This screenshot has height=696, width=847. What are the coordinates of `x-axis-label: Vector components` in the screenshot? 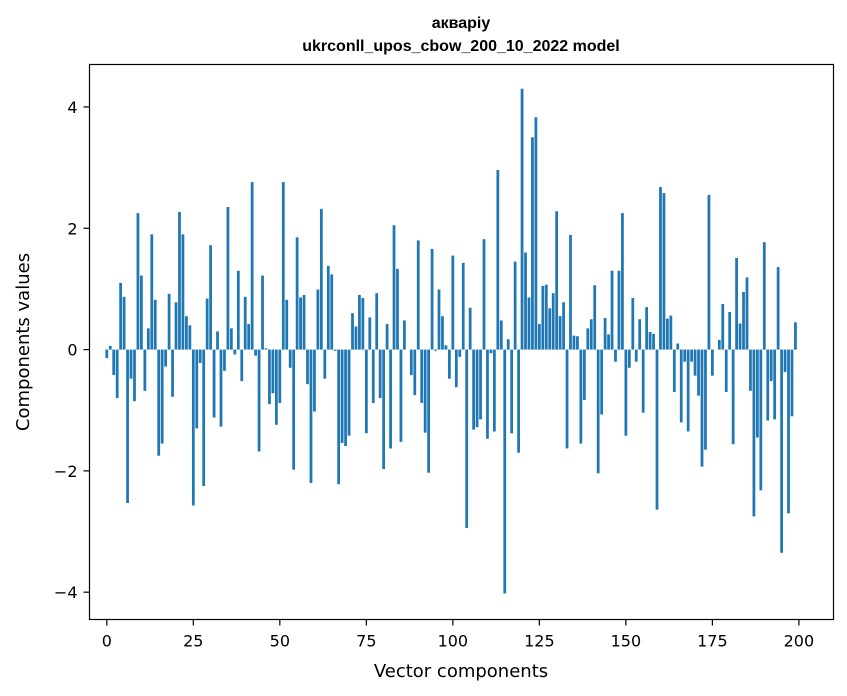 It's located at (461, 671).